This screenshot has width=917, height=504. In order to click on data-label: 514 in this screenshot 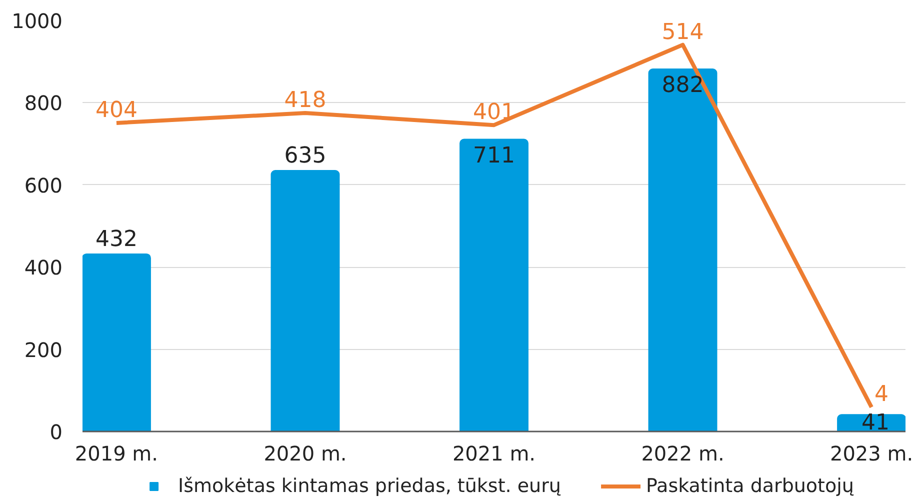, I will do `click(683, 32)`.